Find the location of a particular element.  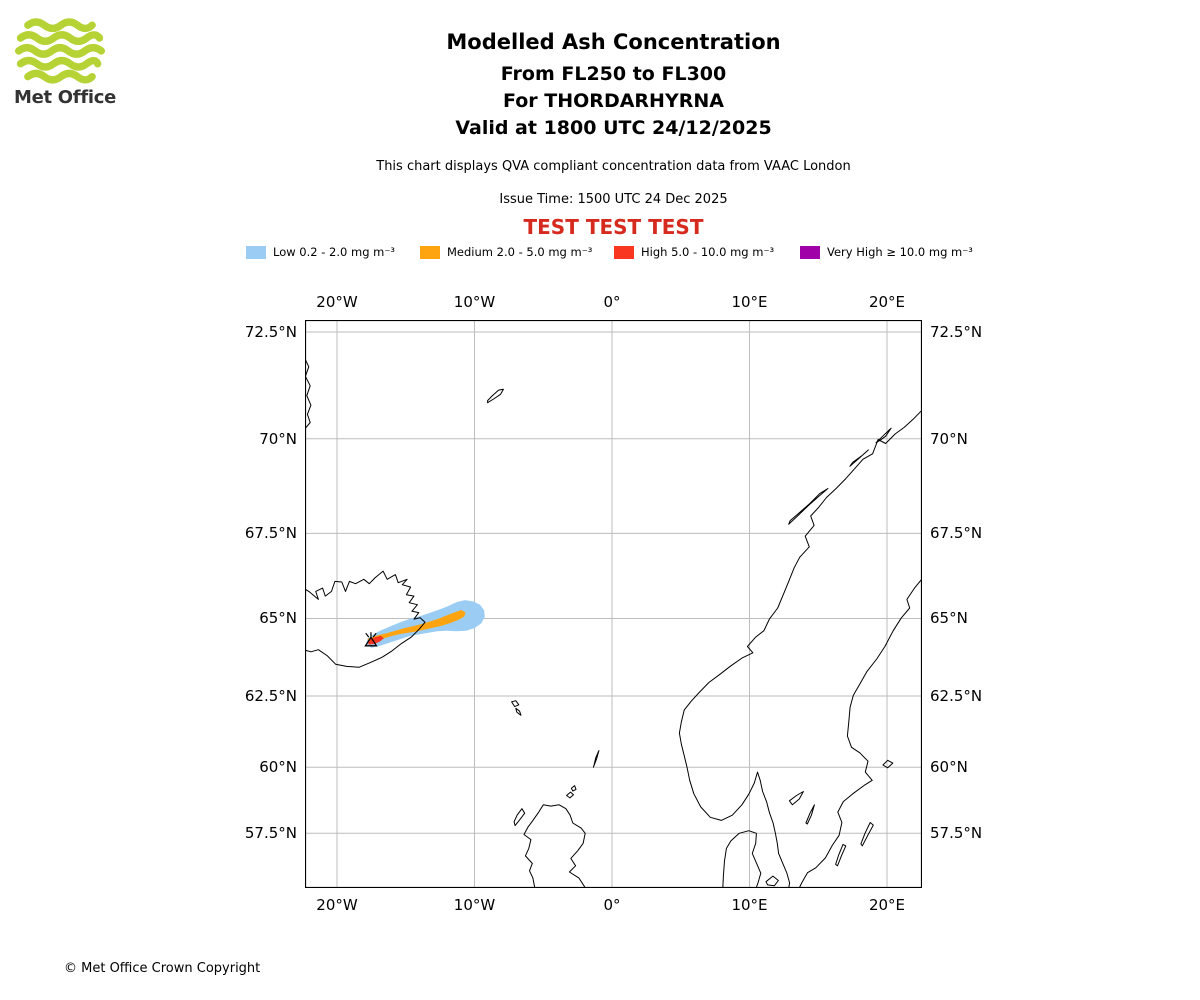

lon-tick-label-top-4: 20°E is located at coordinates (887, 302).